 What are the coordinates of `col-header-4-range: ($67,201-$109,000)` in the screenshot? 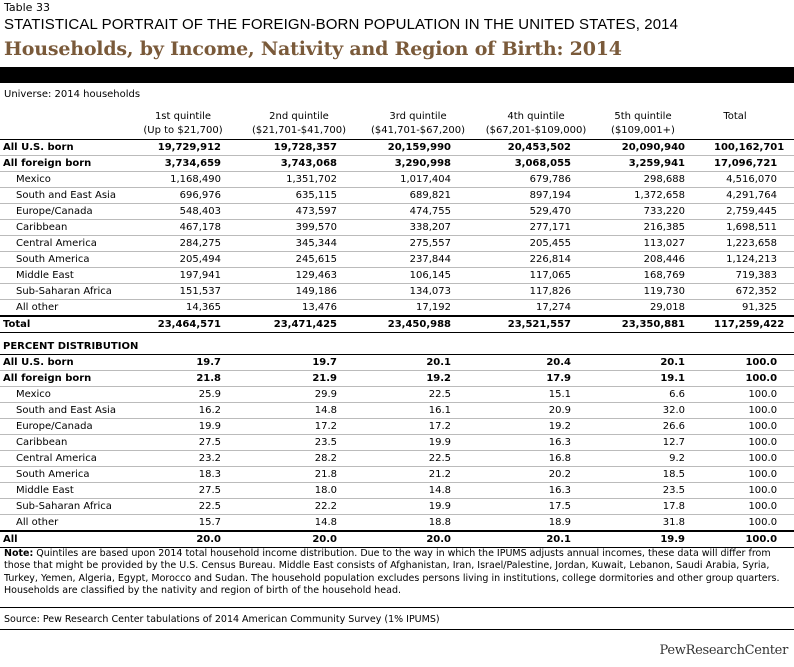 It's located at (536, 130).